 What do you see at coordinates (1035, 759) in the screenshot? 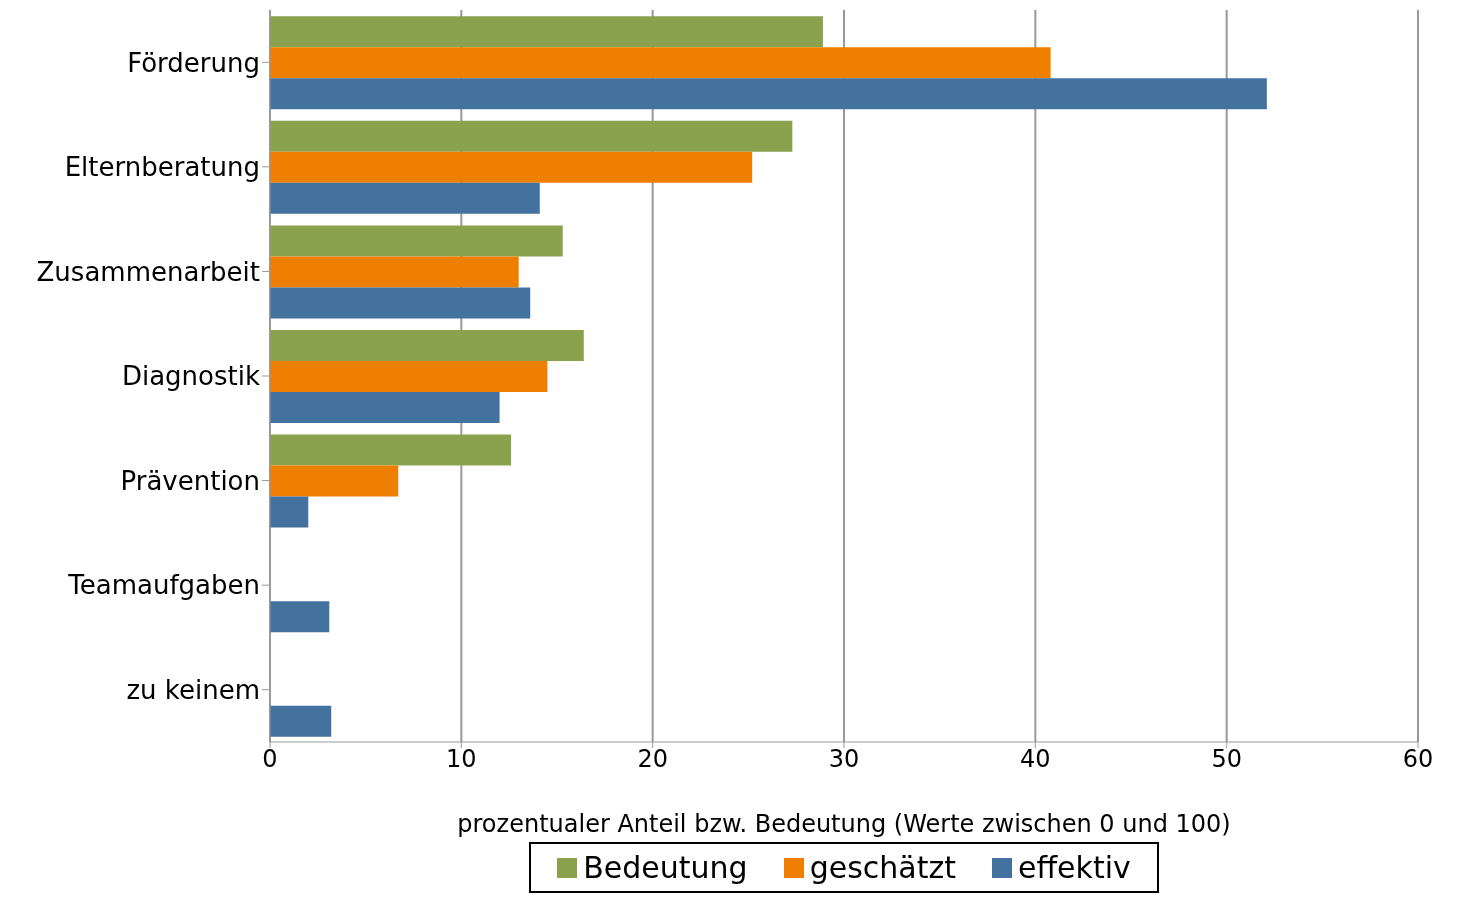
I see `x-tick-label: 40` at bounding box center [1035, 759].